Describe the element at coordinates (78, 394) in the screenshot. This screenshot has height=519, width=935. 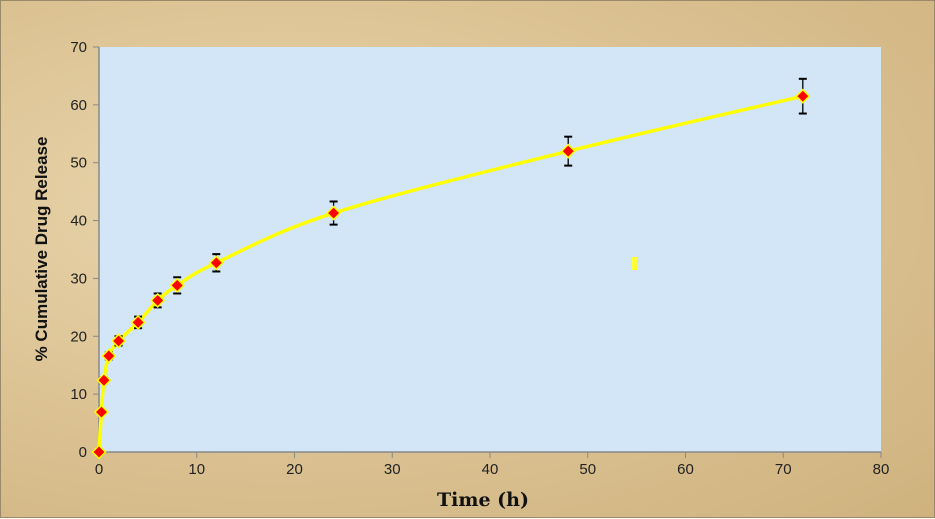
I see `y-tick-label: 10` at that location.